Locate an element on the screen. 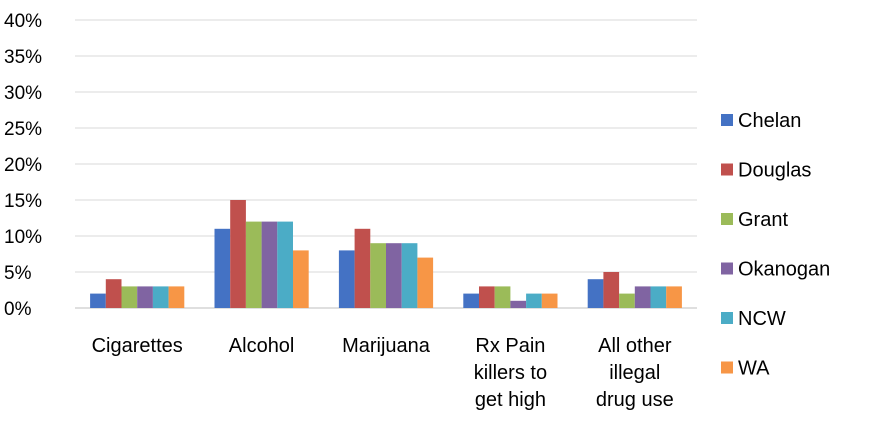 The image size is (877, 428). legend-label: Douglas is located at coordinates (774, 171).